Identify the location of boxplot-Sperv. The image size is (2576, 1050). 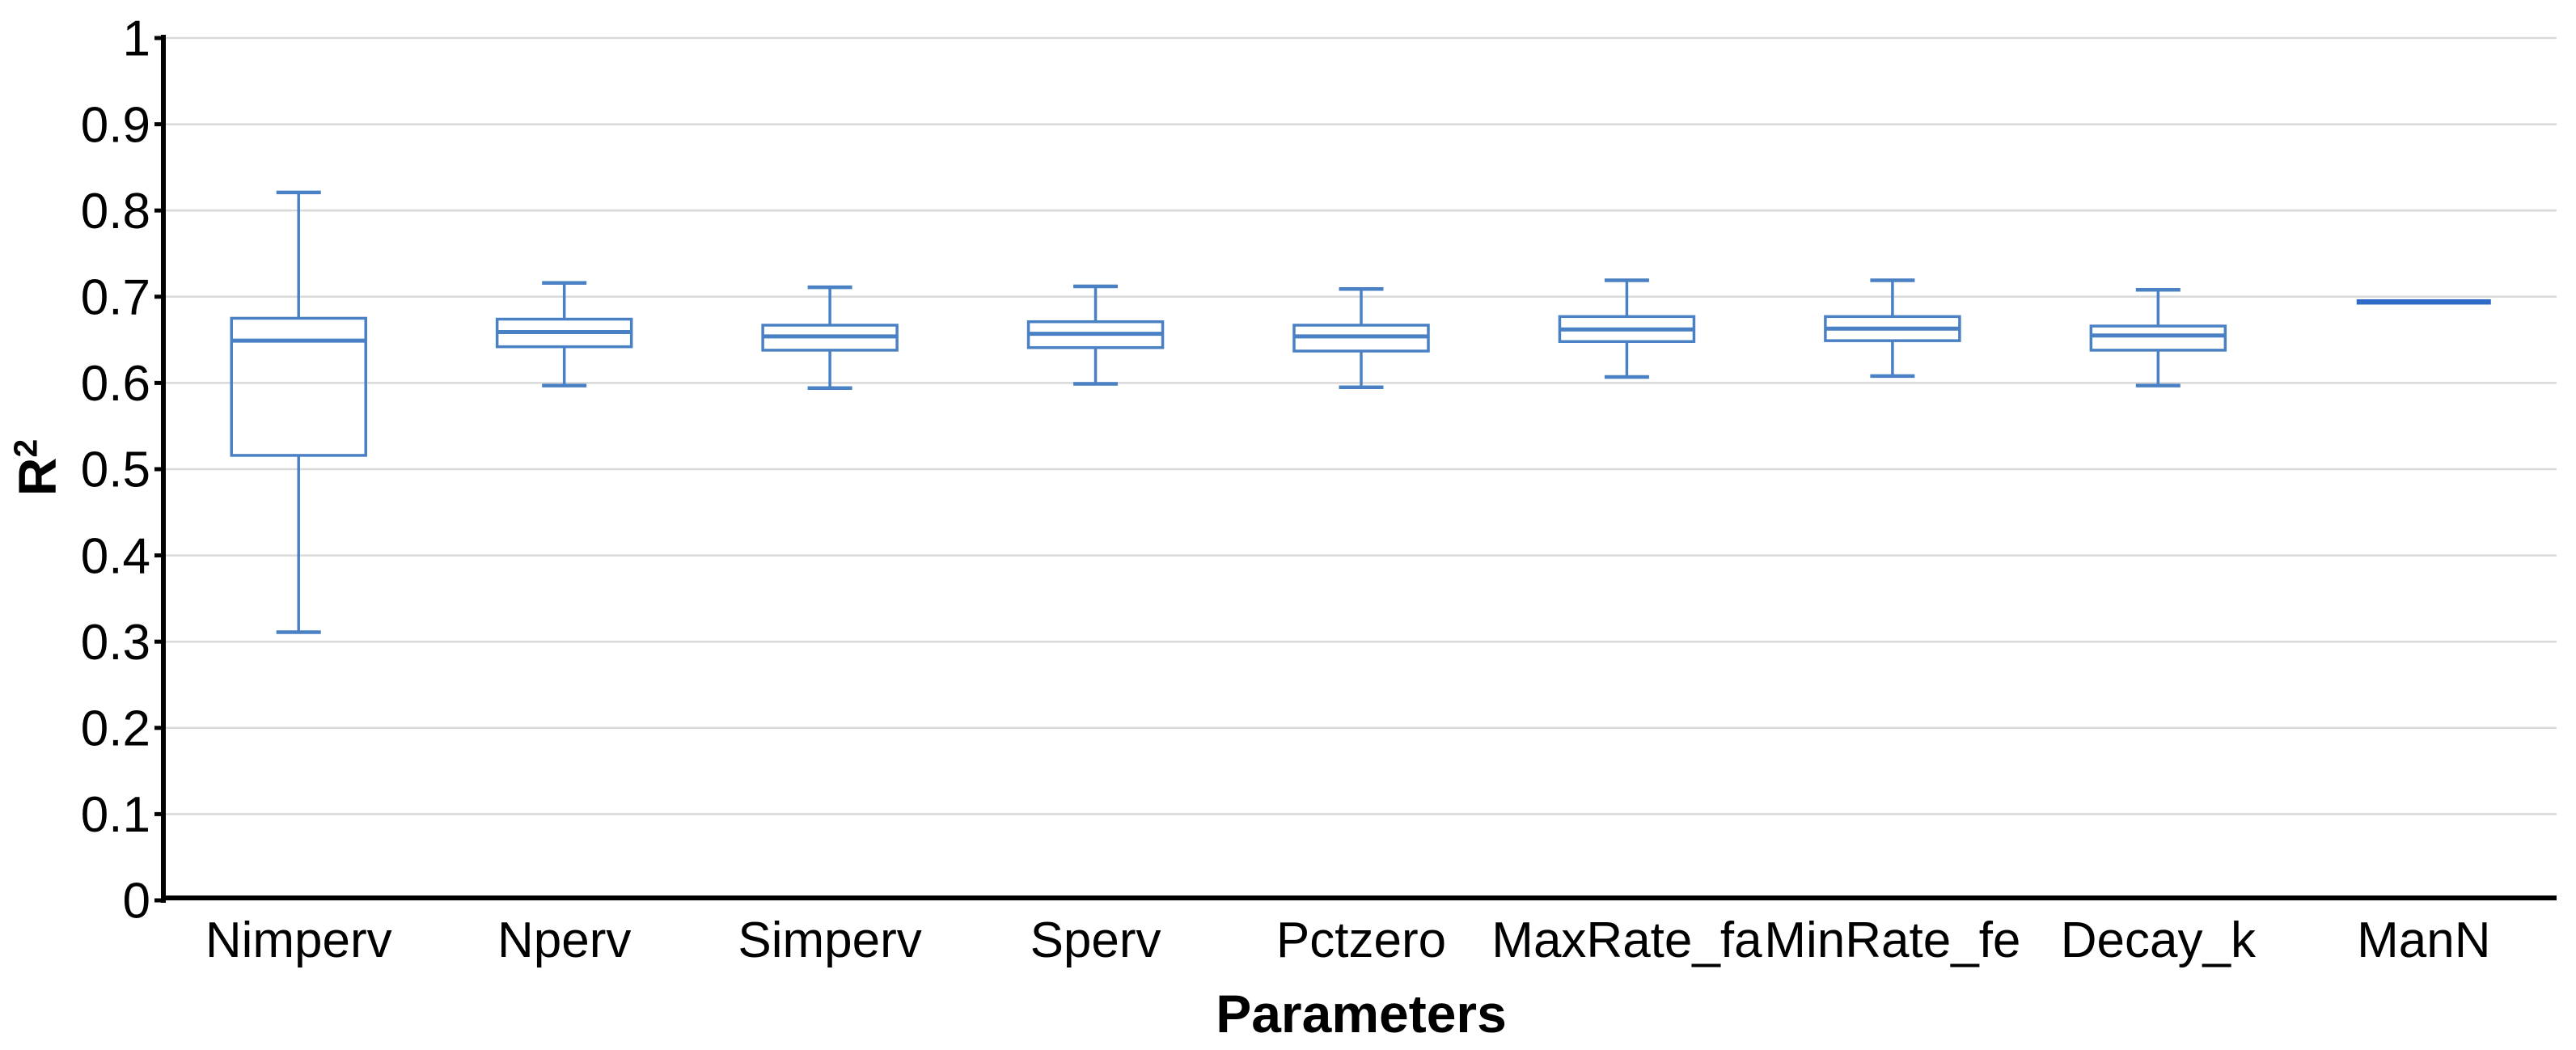
(1096, 335).